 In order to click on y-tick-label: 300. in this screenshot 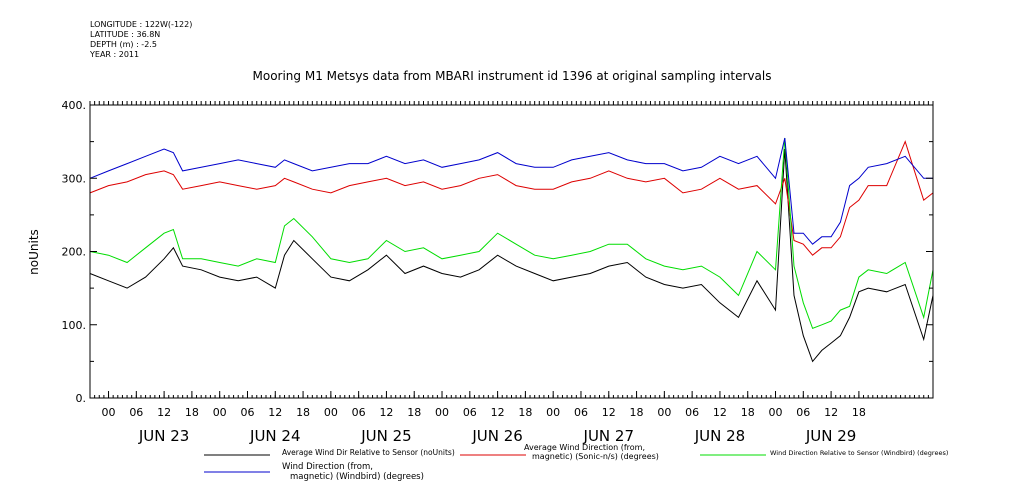, I will do `click(74, 178)`.